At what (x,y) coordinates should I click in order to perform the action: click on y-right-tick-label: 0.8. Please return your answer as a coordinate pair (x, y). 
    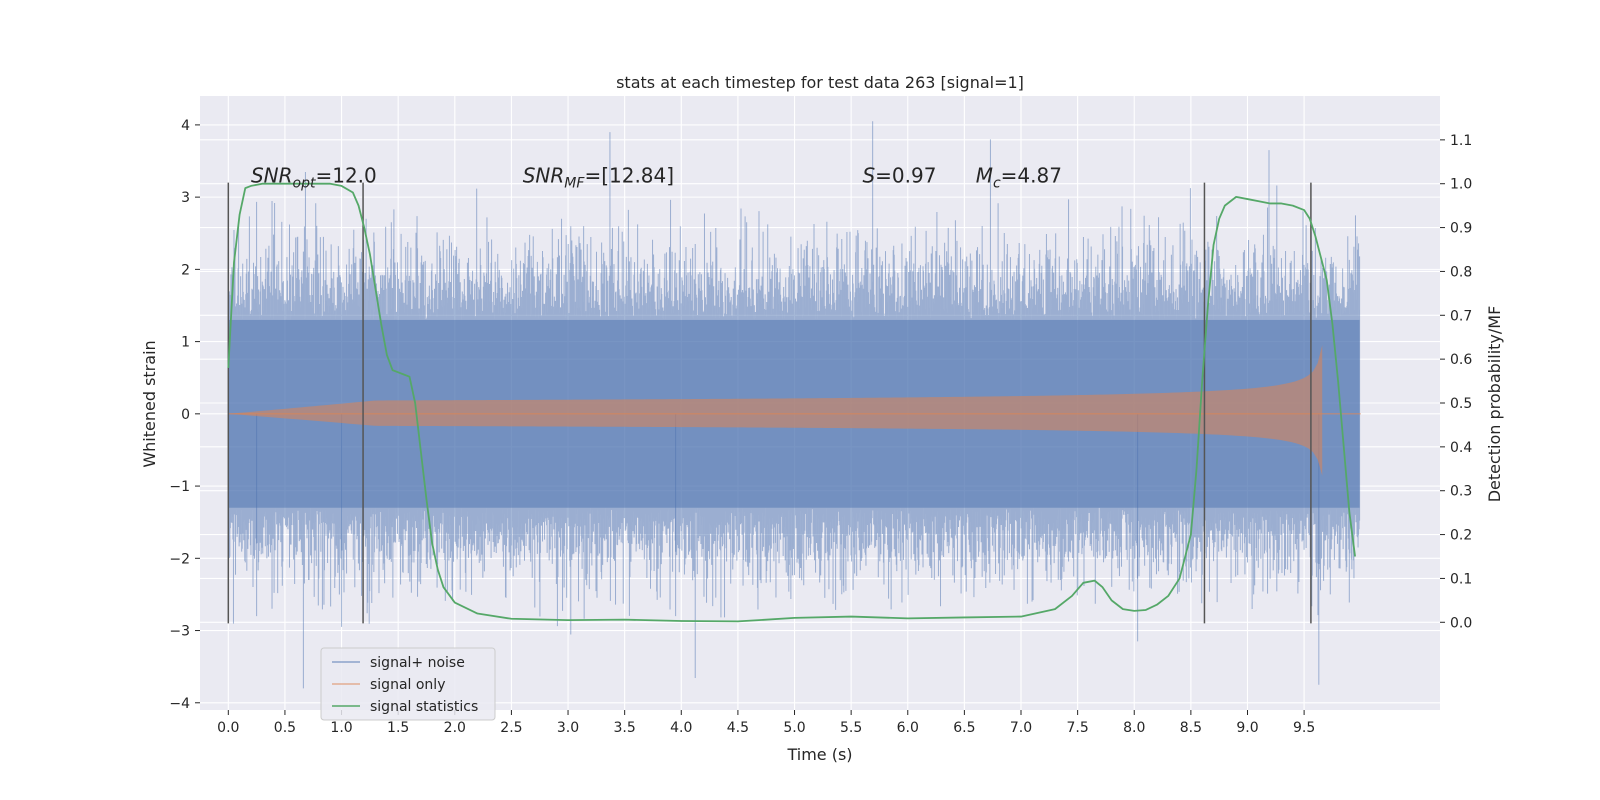
    Looking at the image, I should click on (1461, 272).